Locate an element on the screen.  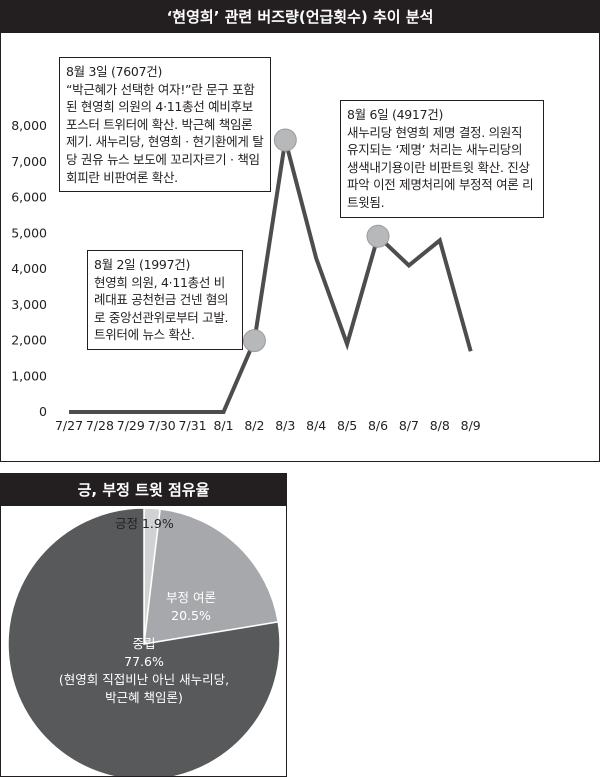
line-chart-title: ‘현영희’ 관련 버즈량(언급횟수) 추이 분석 is located at coordinates (300, 17).